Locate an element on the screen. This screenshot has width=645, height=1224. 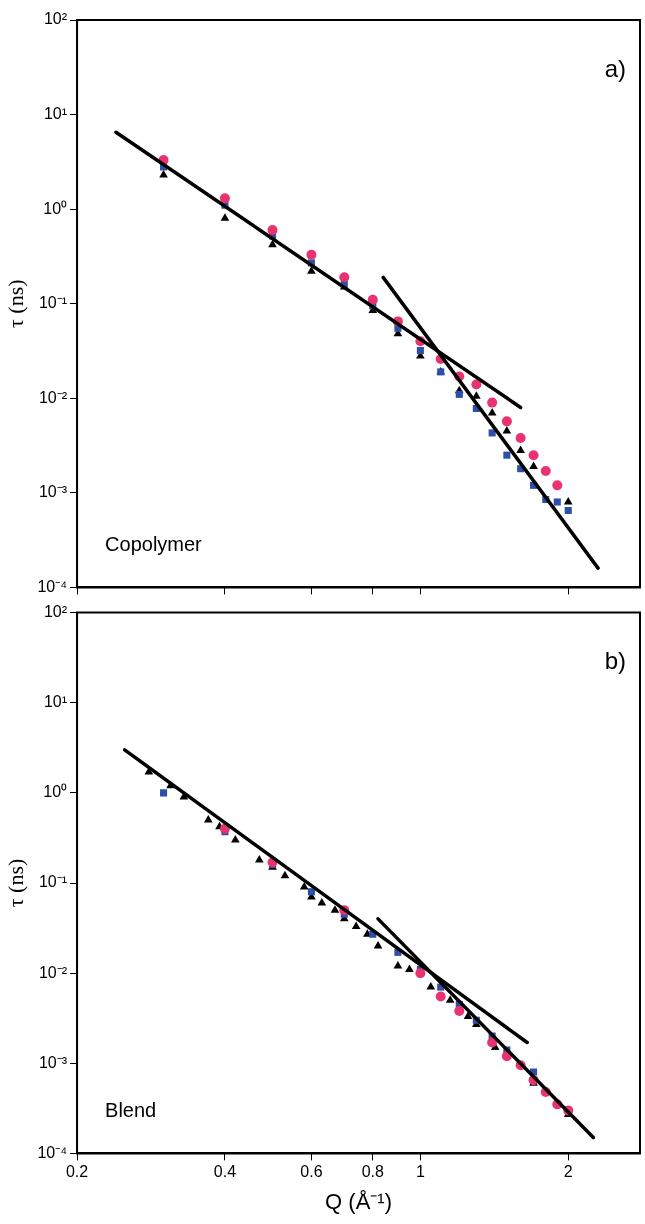
x-tick-label: 0.8 is located at coordinates (372, 1172).